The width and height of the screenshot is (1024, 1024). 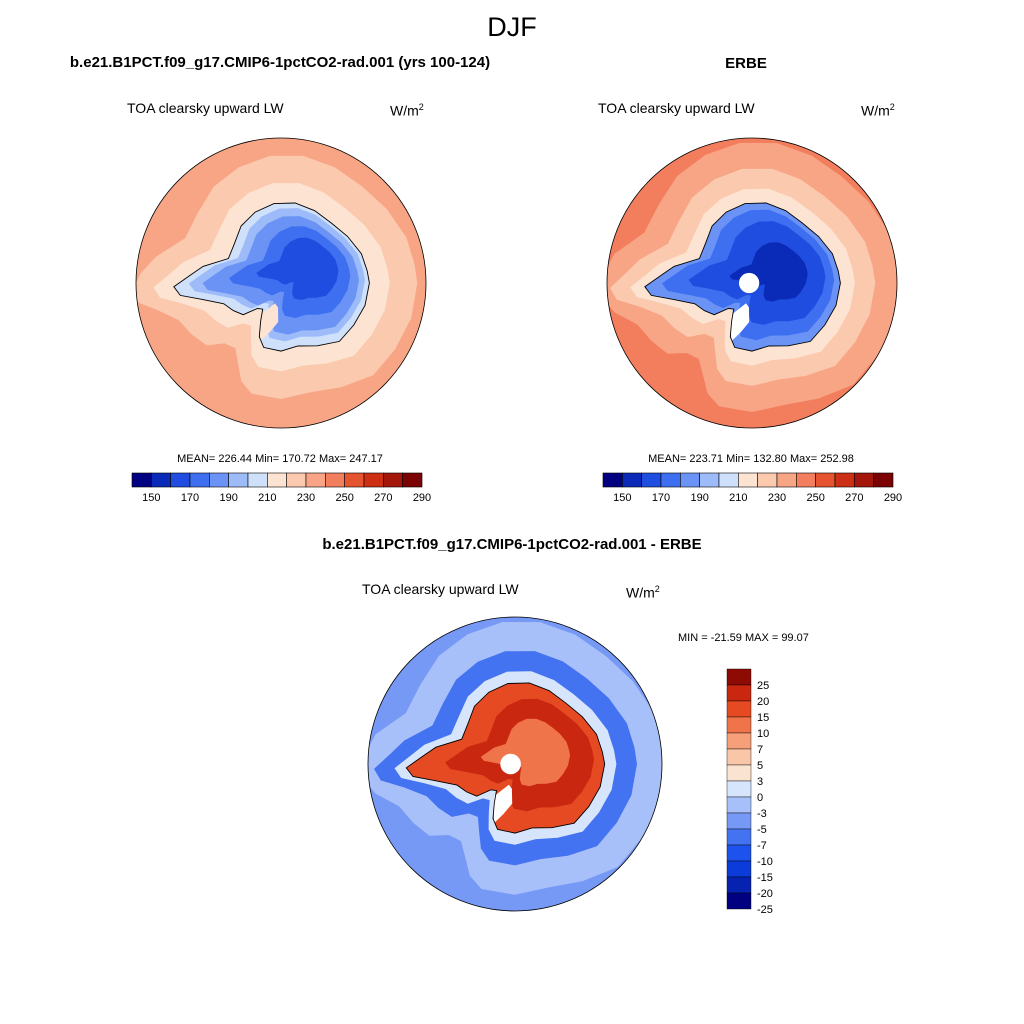 I want to click on diff-pole-gap, so click(x=510, y=764).